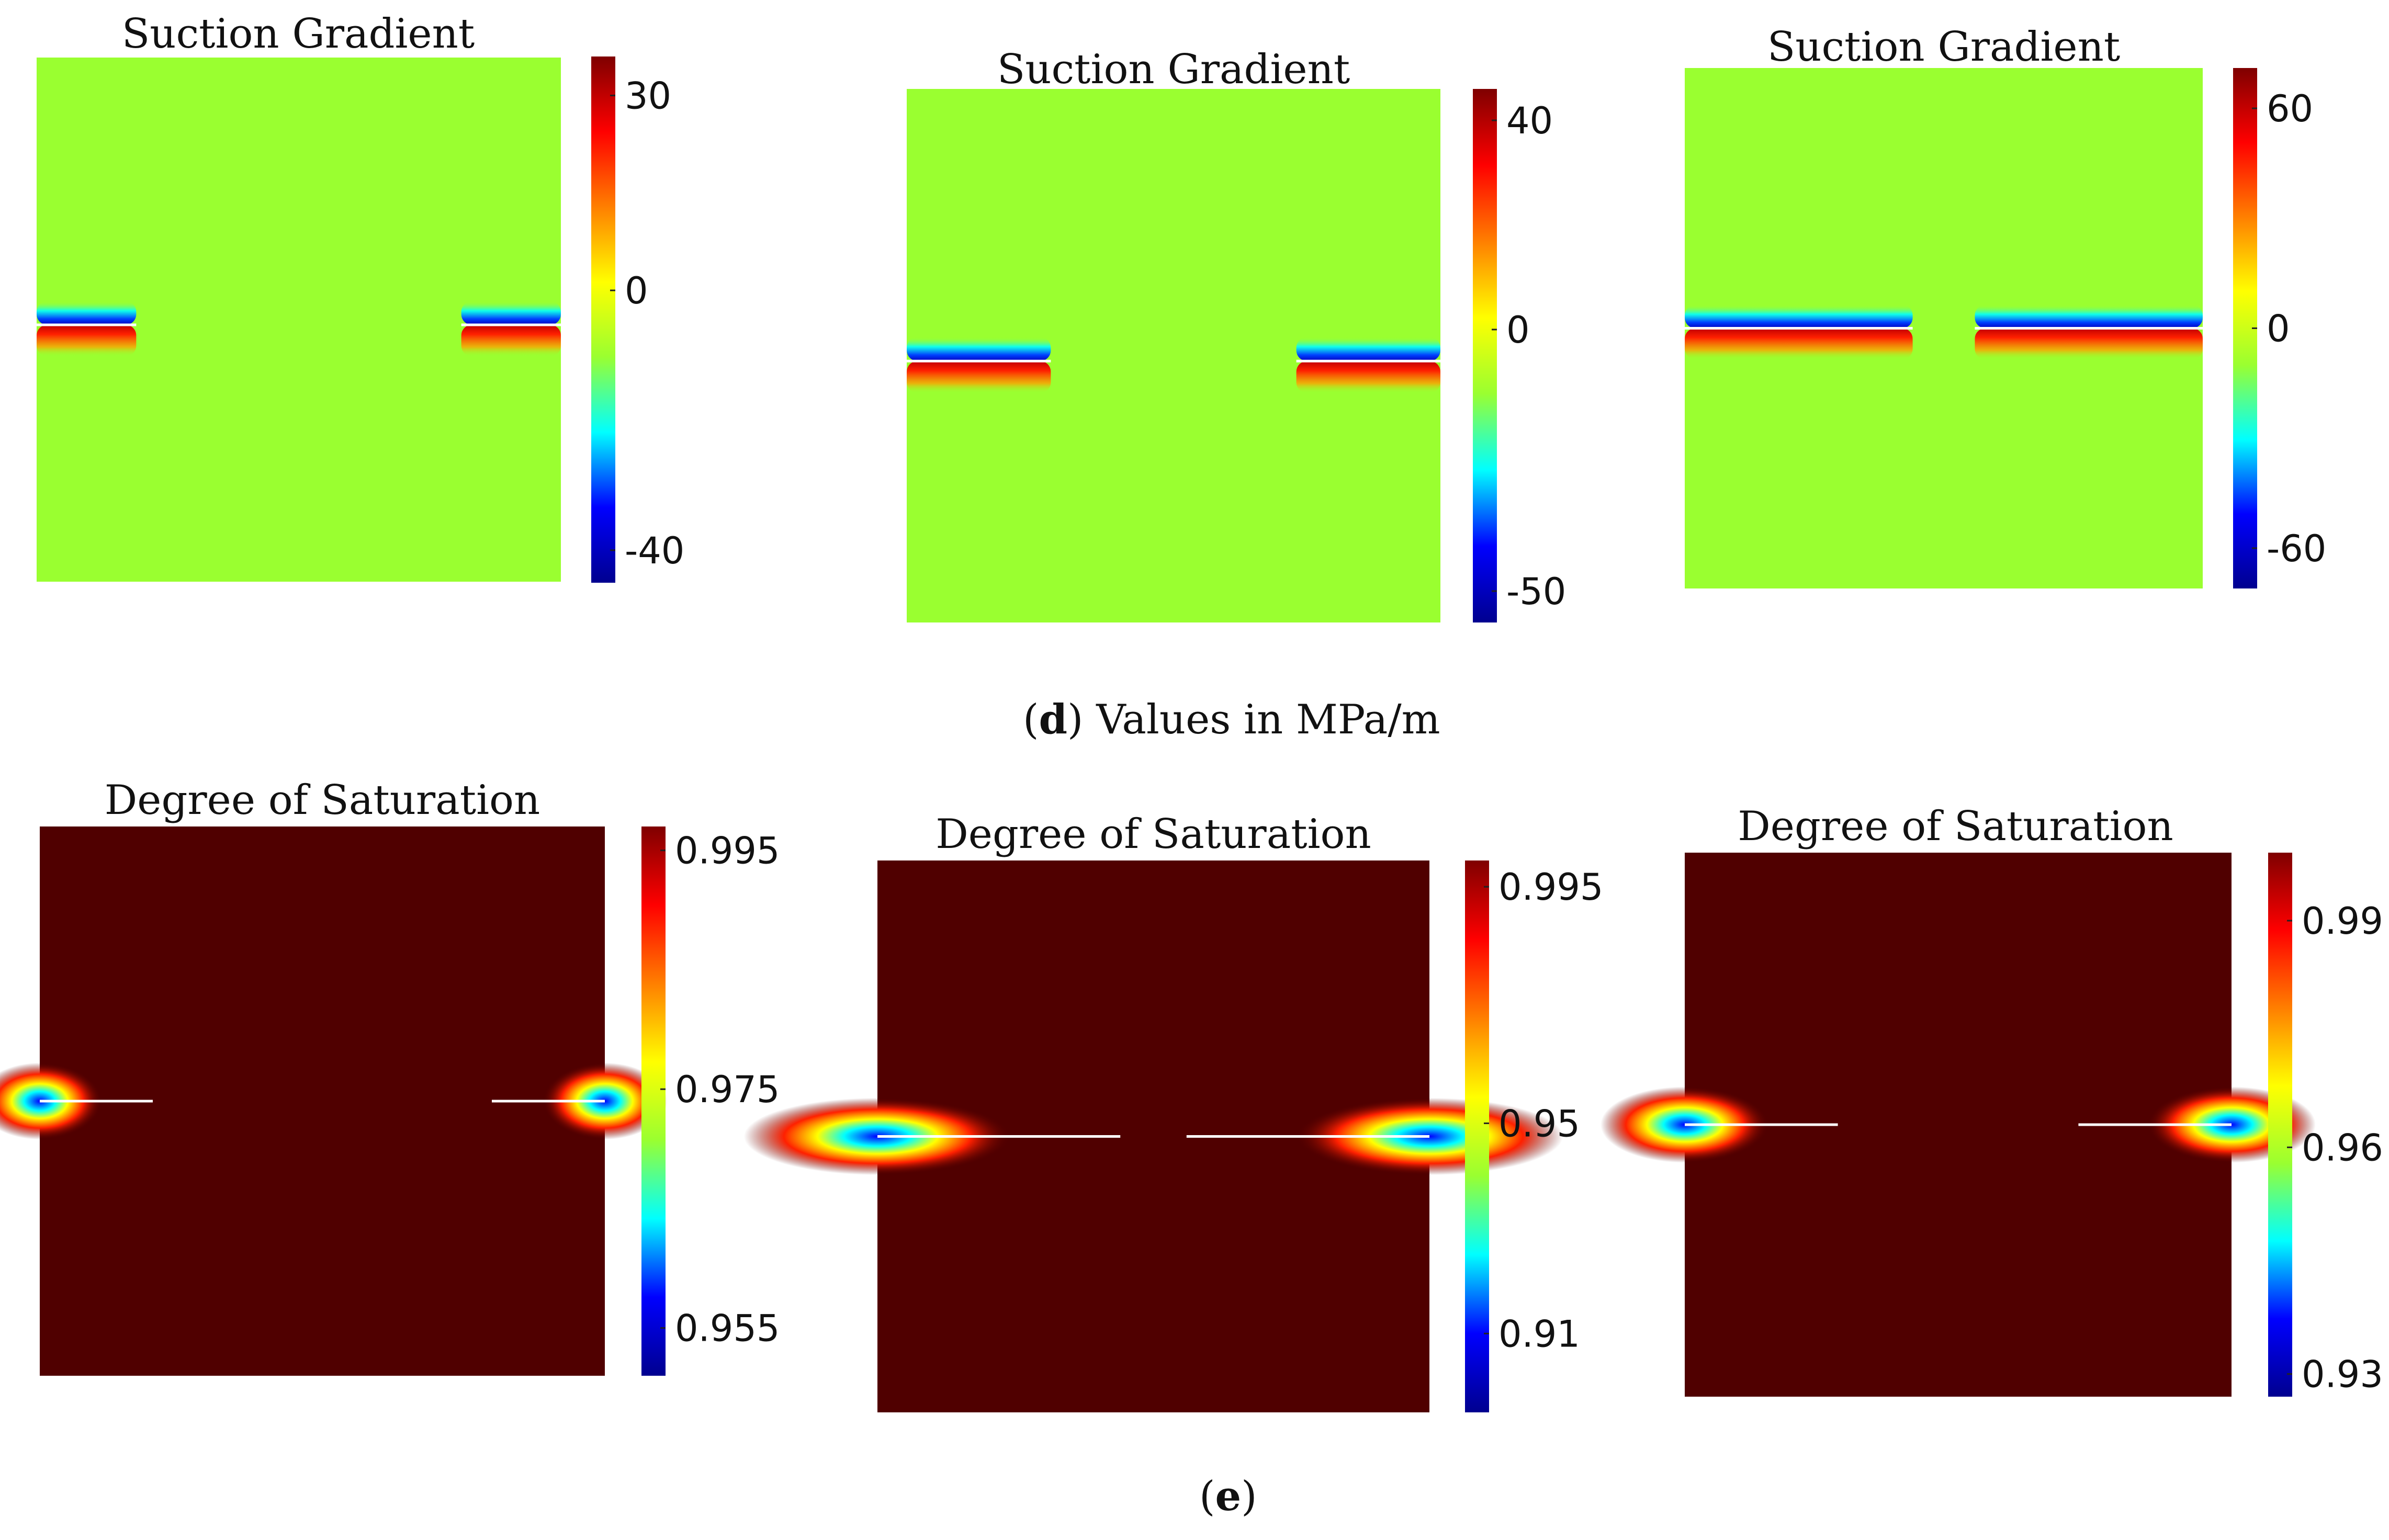  Describe the element at coordinates (1536, 591) in the screenshot. I see `colorbar-tick-label: -50` at that location.